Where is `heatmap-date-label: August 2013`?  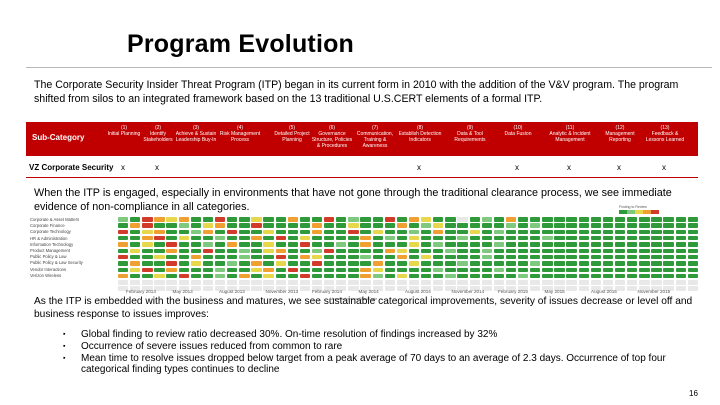
heatmap-date-label: August 2013 is located at coordinates (232, 291).